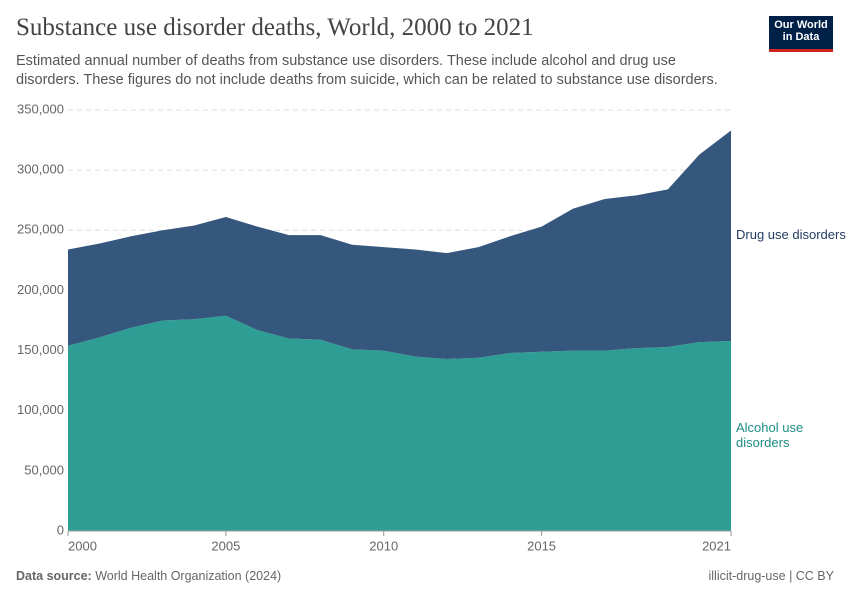  What do you see at coordinates (40, 229) in the screenshot?
I see `y-tick-label: 250,000` at bounding box center [40, 229].